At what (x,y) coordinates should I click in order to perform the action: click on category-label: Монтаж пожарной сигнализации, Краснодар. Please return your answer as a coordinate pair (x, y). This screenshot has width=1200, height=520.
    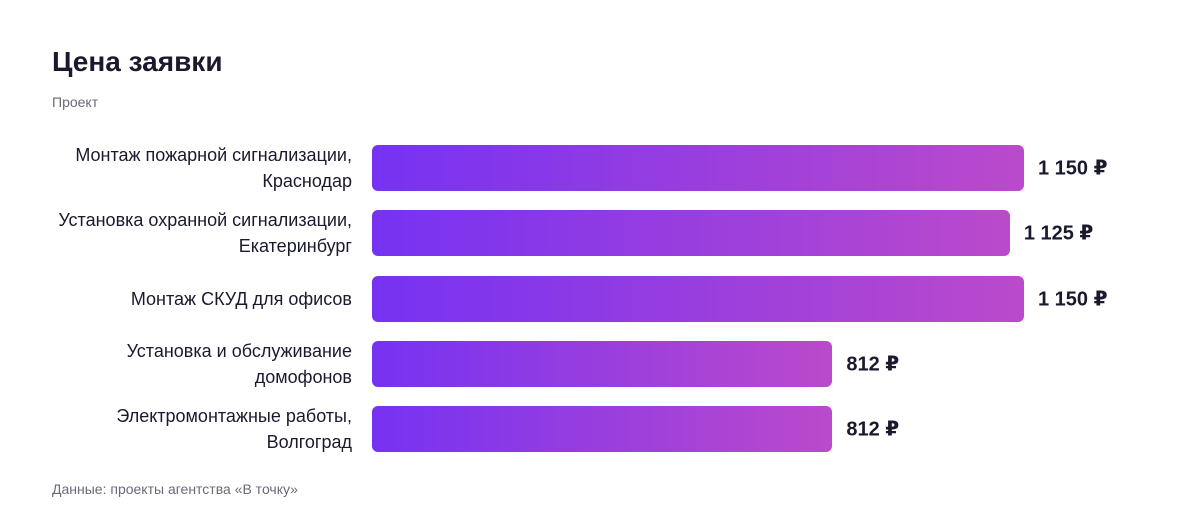
    Looking at the image, I should click on (213, 168).